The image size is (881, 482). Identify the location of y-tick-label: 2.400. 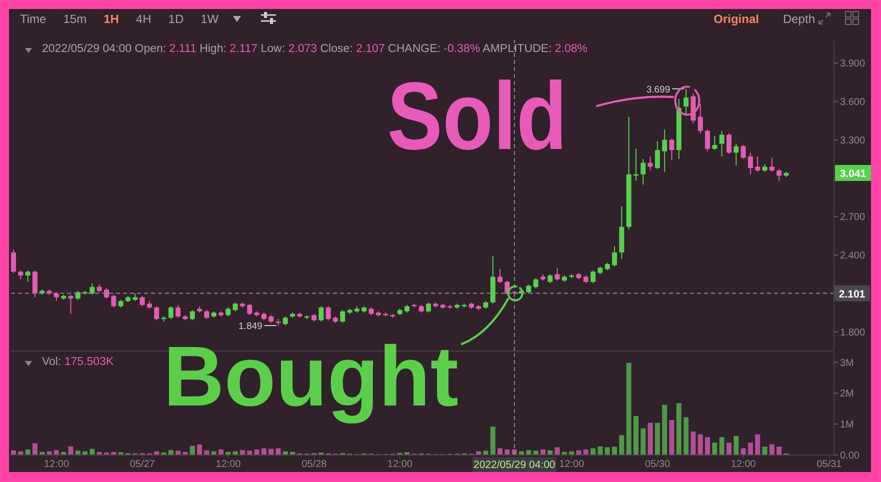
(853, 256).